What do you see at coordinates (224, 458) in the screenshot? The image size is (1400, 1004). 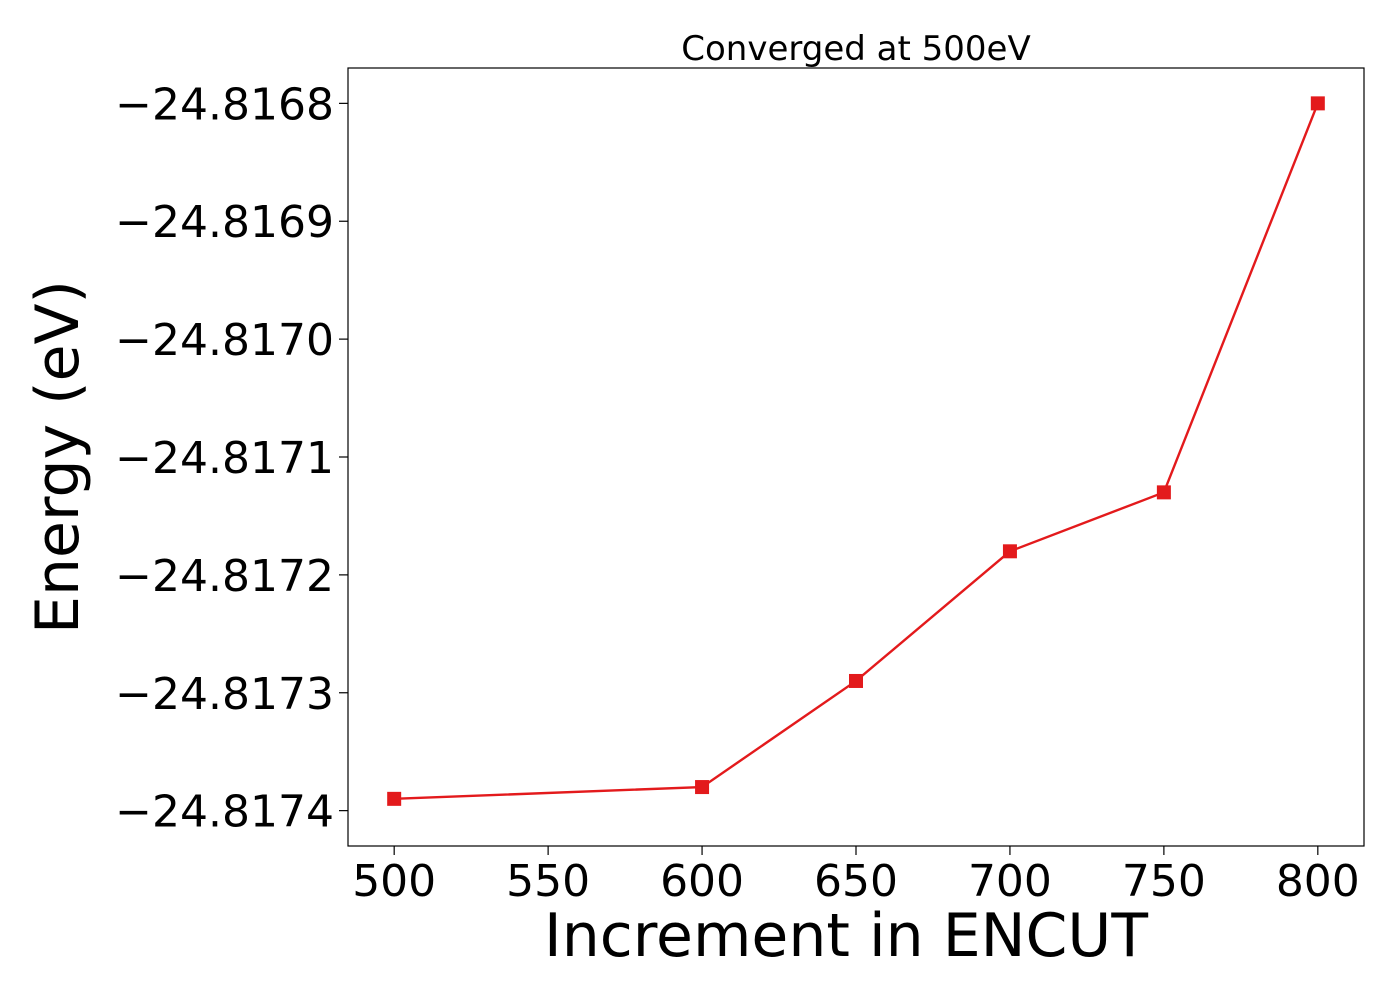 I see `y-tick-label: −24.8171` at bounding box center [224, 458].